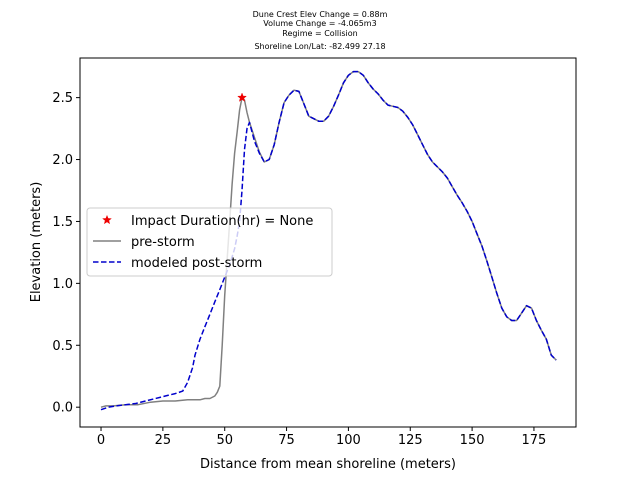 This screenshot has width=640, height=480. Describe the element at coordinates (62, 408) in the screenshot. I see `y-tick-label: 0.0` at that location.